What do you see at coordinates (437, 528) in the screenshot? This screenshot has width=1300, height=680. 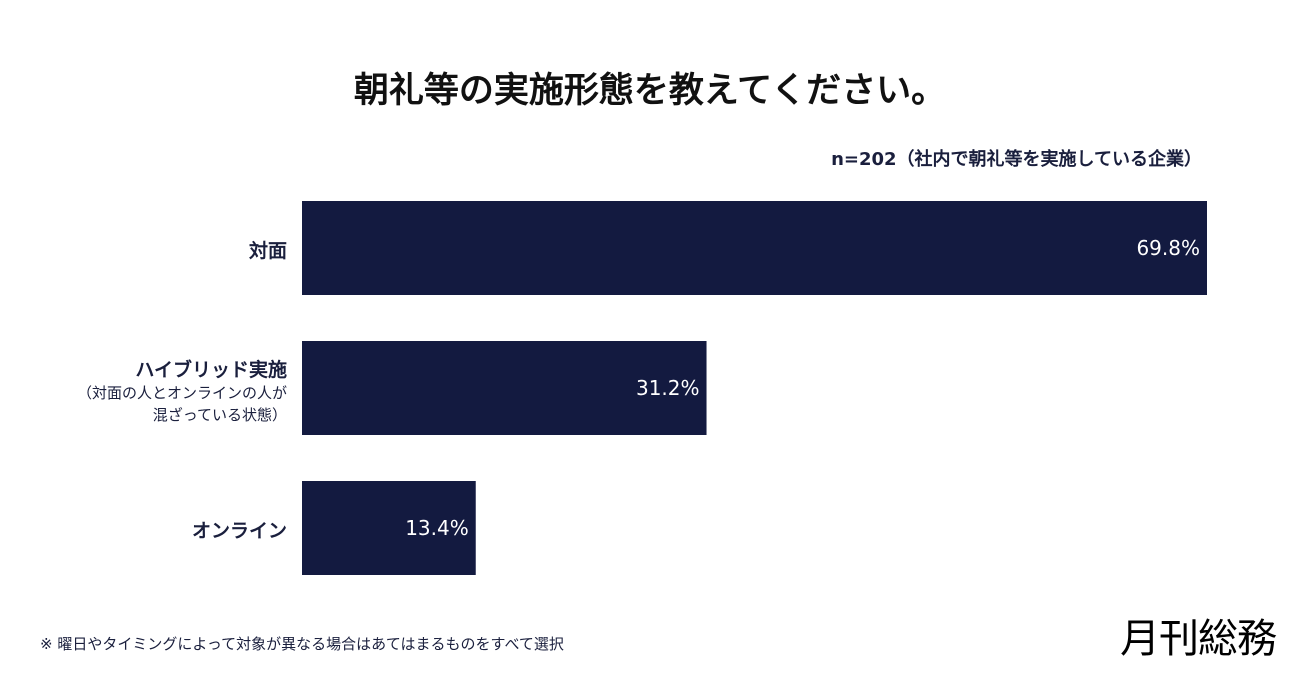 I see `data-label-2: 13.4%` at bounding box center [437, 528].